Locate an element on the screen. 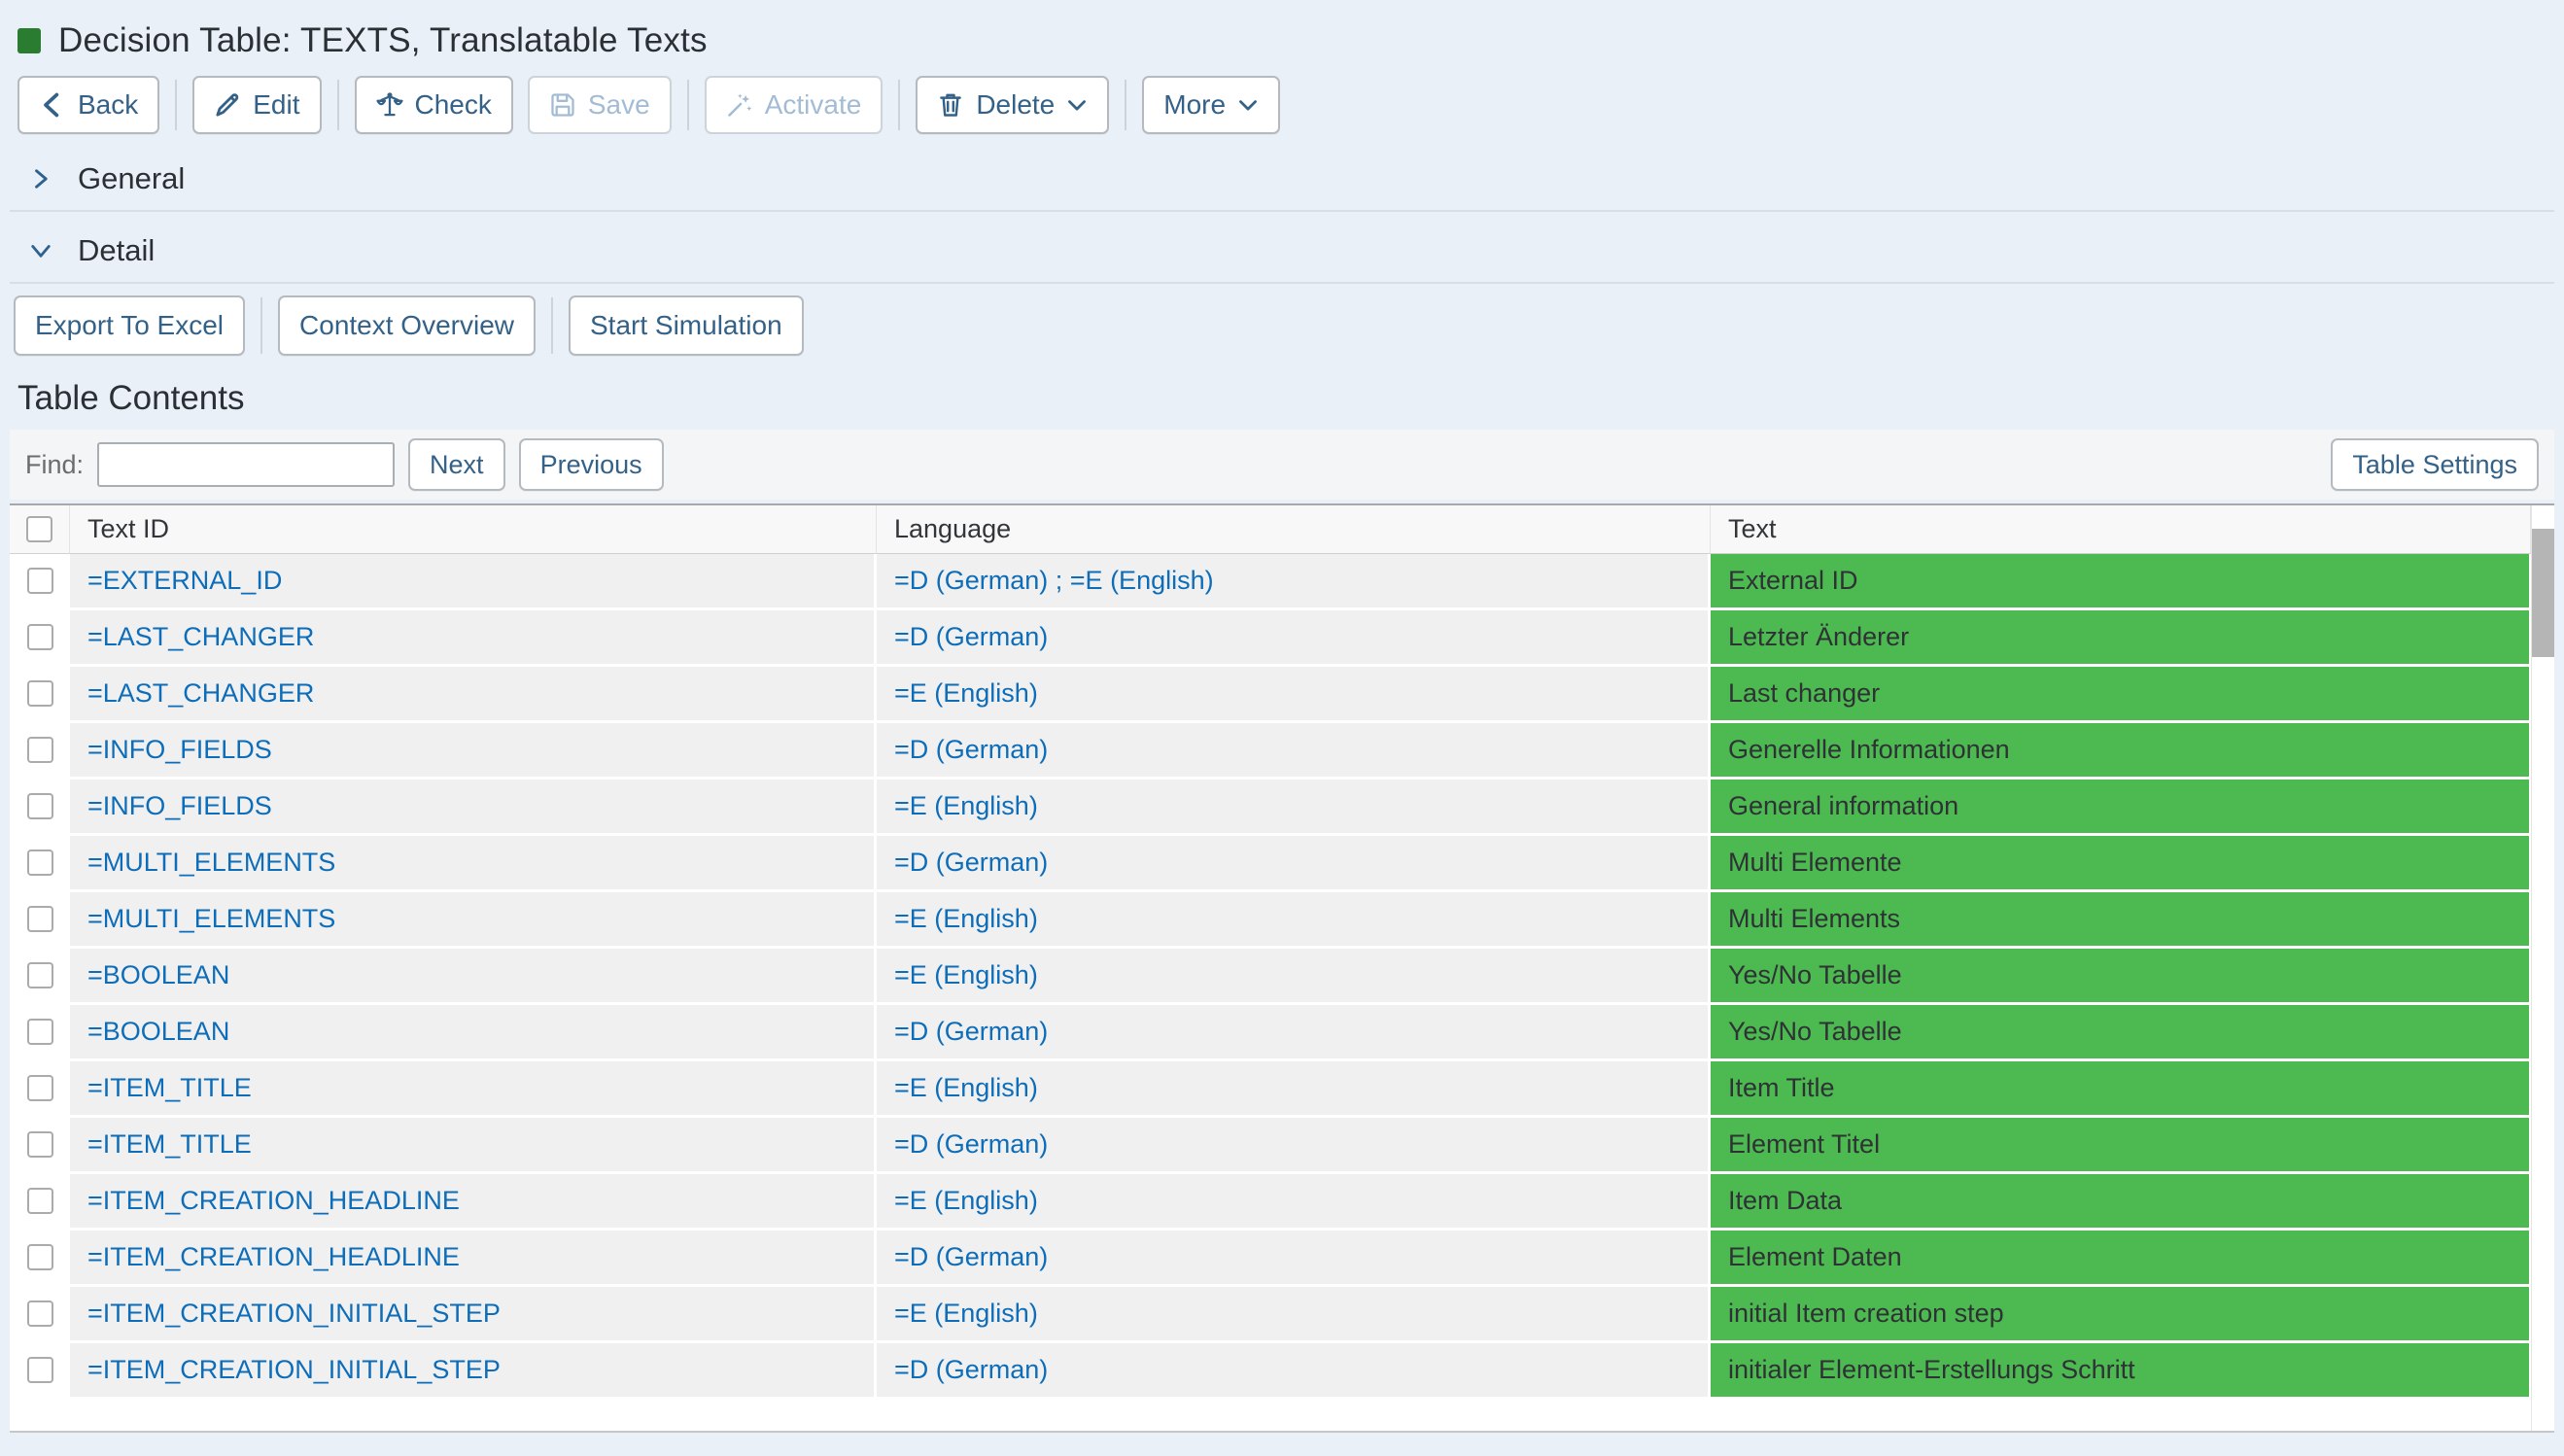 This screenshot has height=1456, width=2564. find-bar: Find: Next Previous Table Settings is located at coordinates (1282, 465).